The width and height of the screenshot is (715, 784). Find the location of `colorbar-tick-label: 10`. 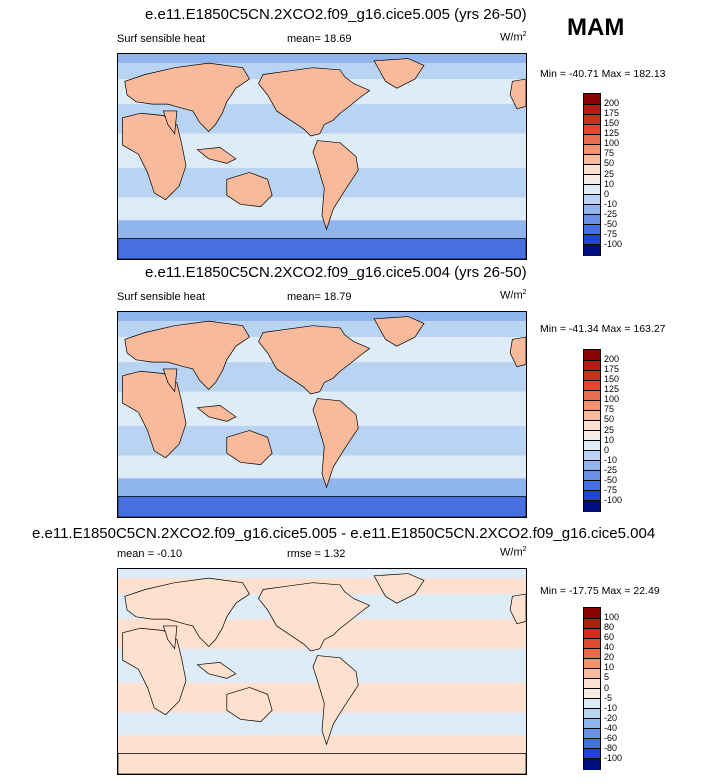

colorbar-tick-label: 10 is located at coordinates (609, 667).